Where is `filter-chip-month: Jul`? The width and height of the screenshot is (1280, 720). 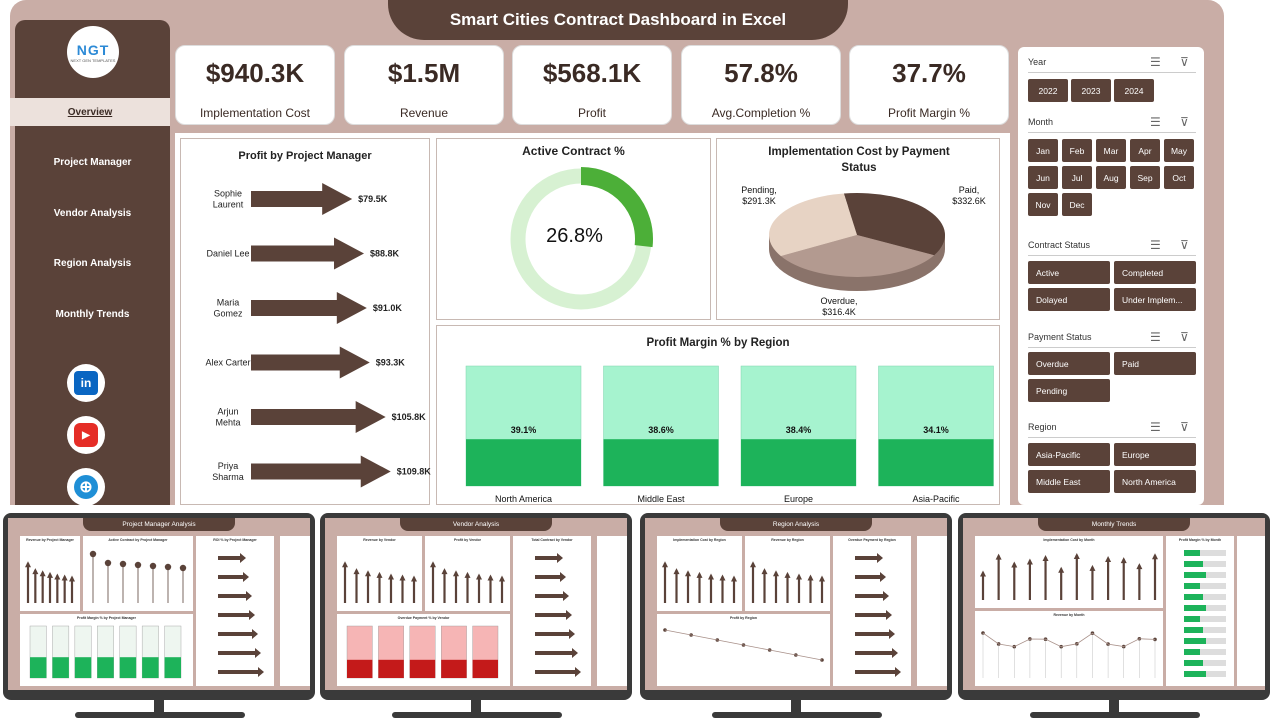 filter-chip-month: Jul is located at coordinates (1077, 177).